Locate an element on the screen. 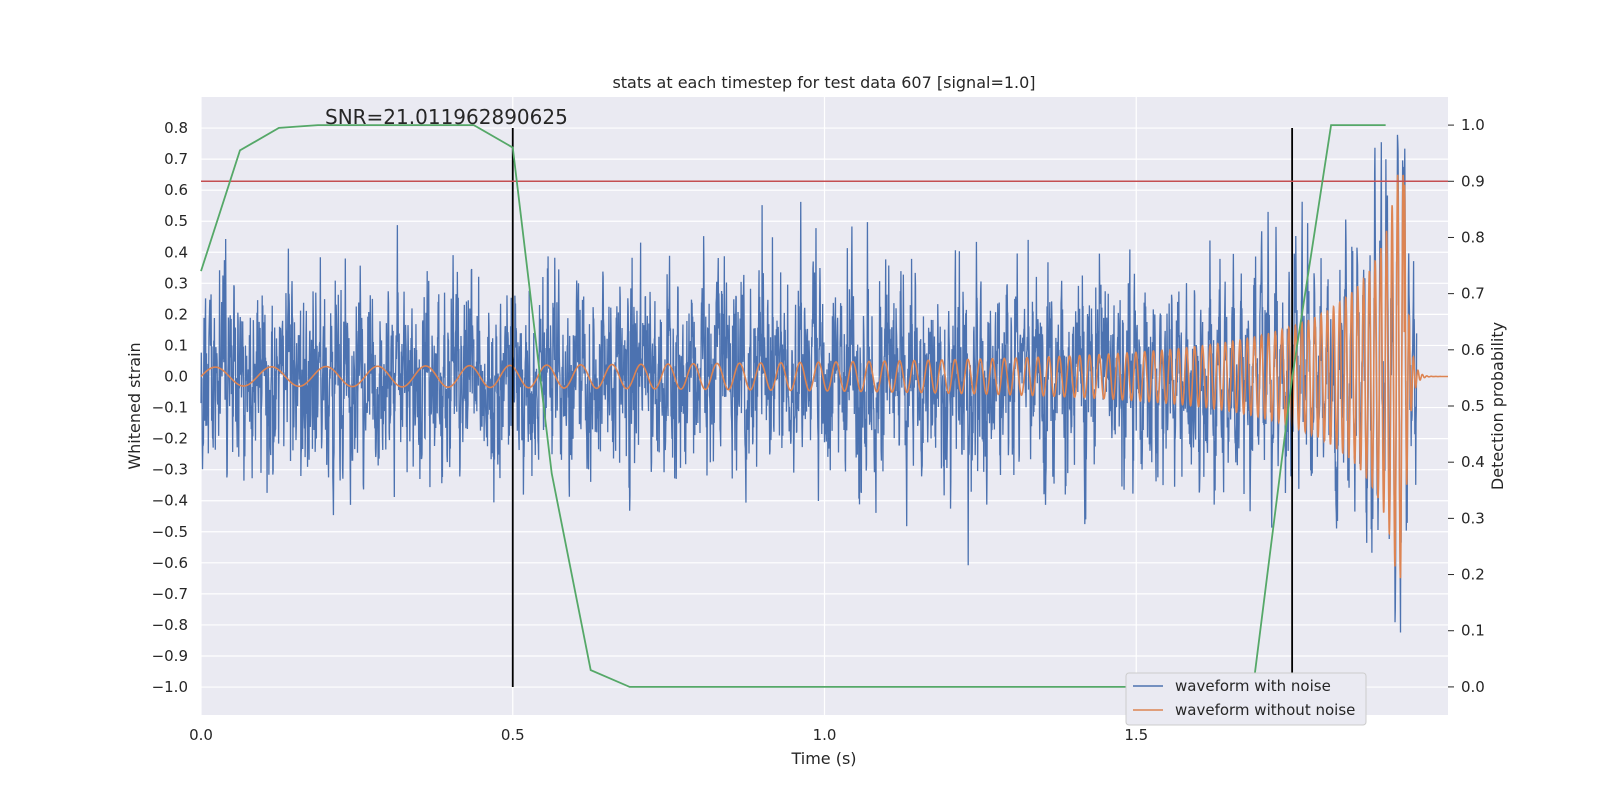  y-left-tick-label: −0.8 is located at coordinates (170, 625).